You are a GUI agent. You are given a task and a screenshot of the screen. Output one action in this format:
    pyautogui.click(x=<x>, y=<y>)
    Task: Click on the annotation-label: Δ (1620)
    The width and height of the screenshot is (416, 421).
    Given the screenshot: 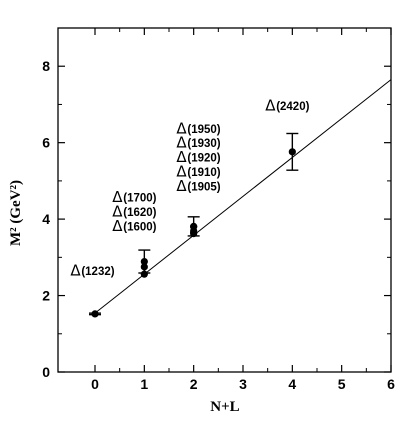 What is the action you would take?
    pyautogui.click(x=134, y=211)
    